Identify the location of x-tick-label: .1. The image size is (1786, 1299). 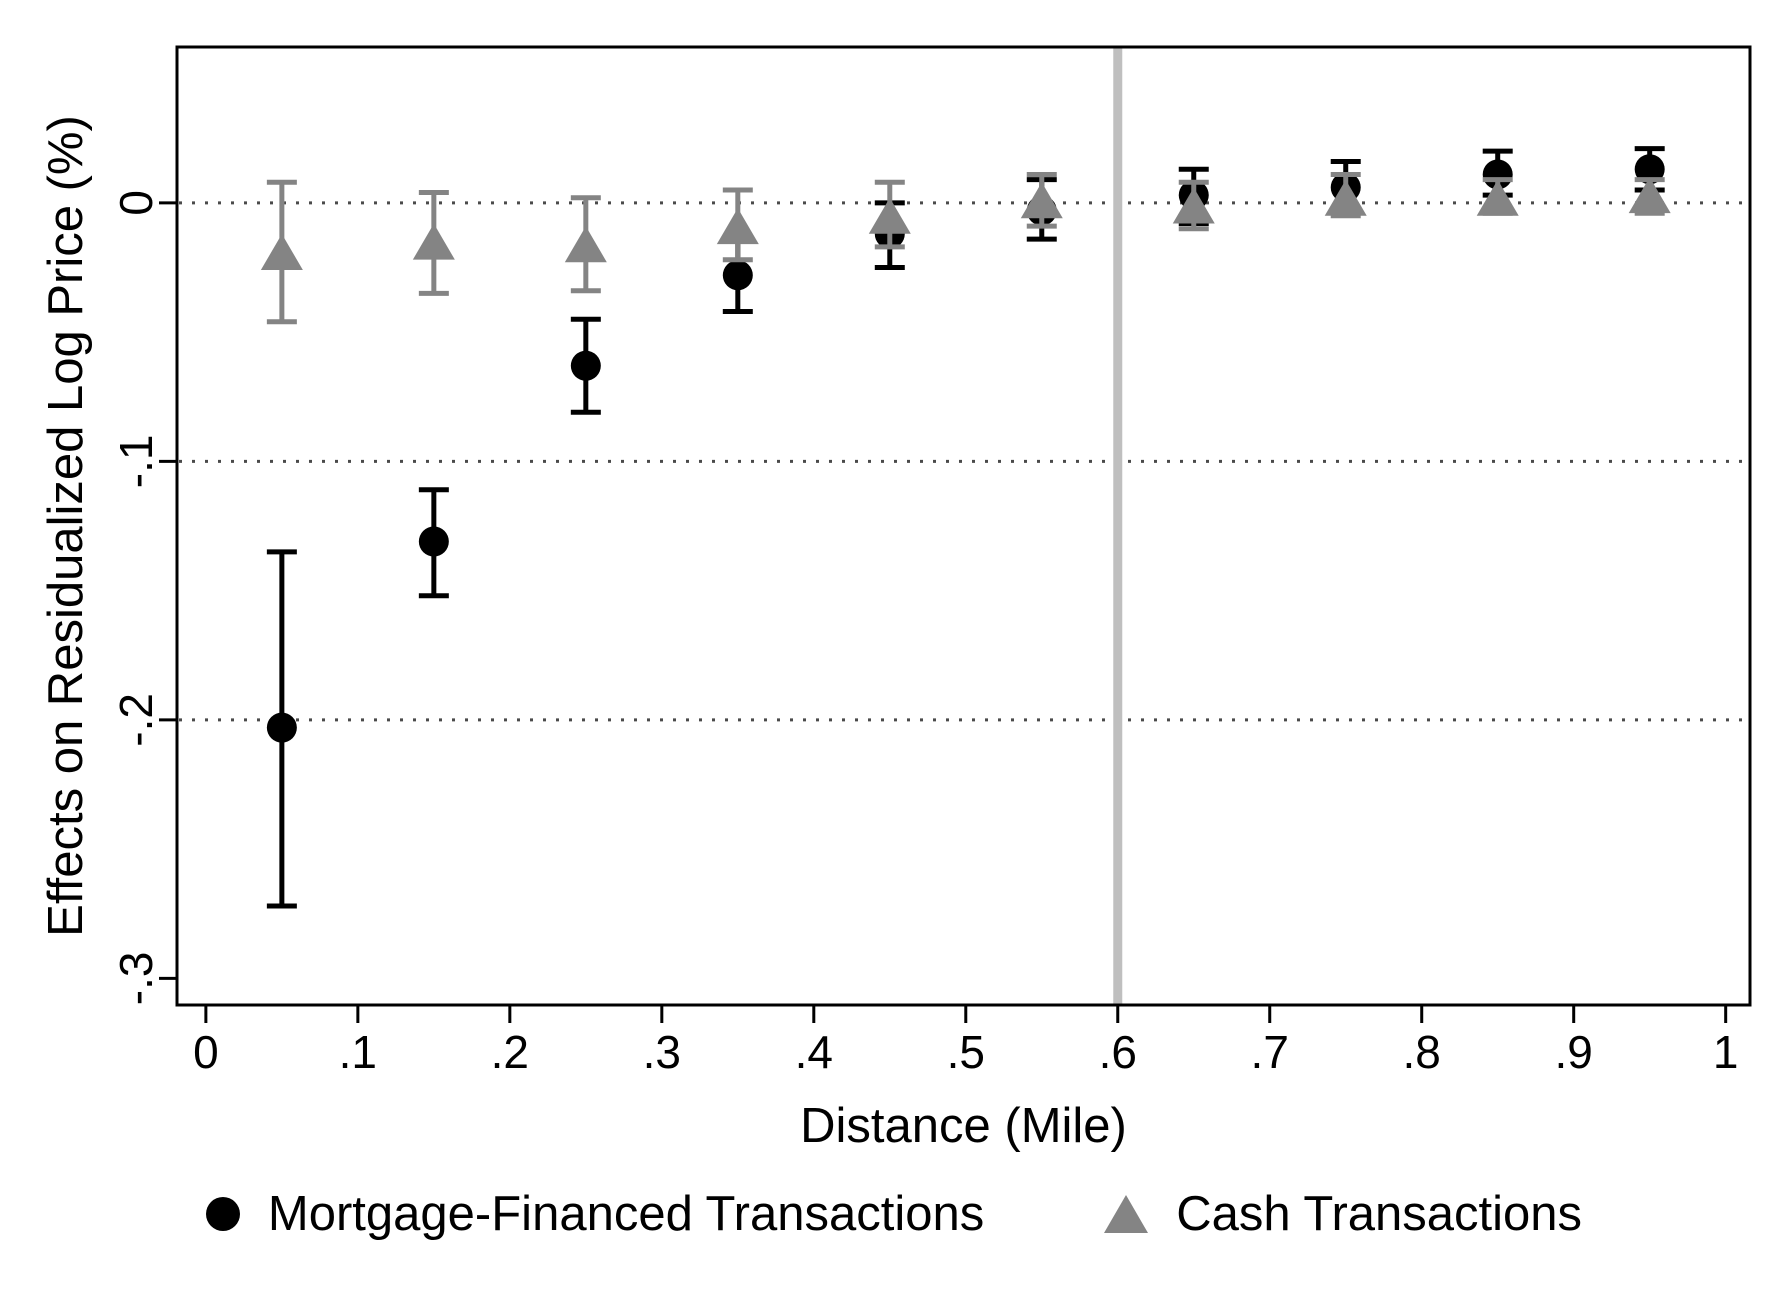
(358, 1052).